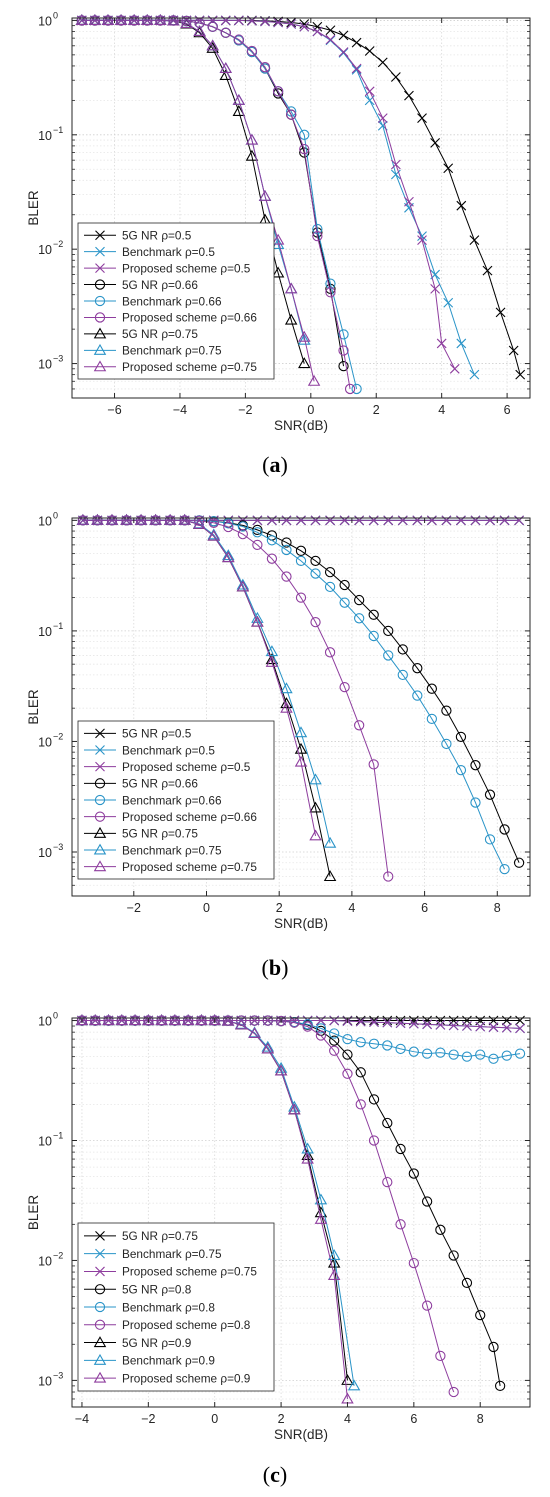 This screenshot has height=1497, width=550. Describe the element at coordinates (186, 1378) in the screenshot. I see `legend-entry: Proposed scheme ρ=0.9` at that location.